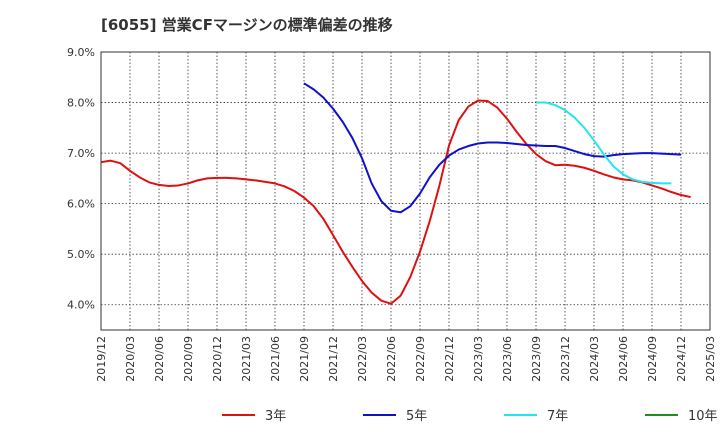  Describe the element at coordinates (470, 416) in the screenshot. I see `legend: 3年 5年 7年 10年` at that location.